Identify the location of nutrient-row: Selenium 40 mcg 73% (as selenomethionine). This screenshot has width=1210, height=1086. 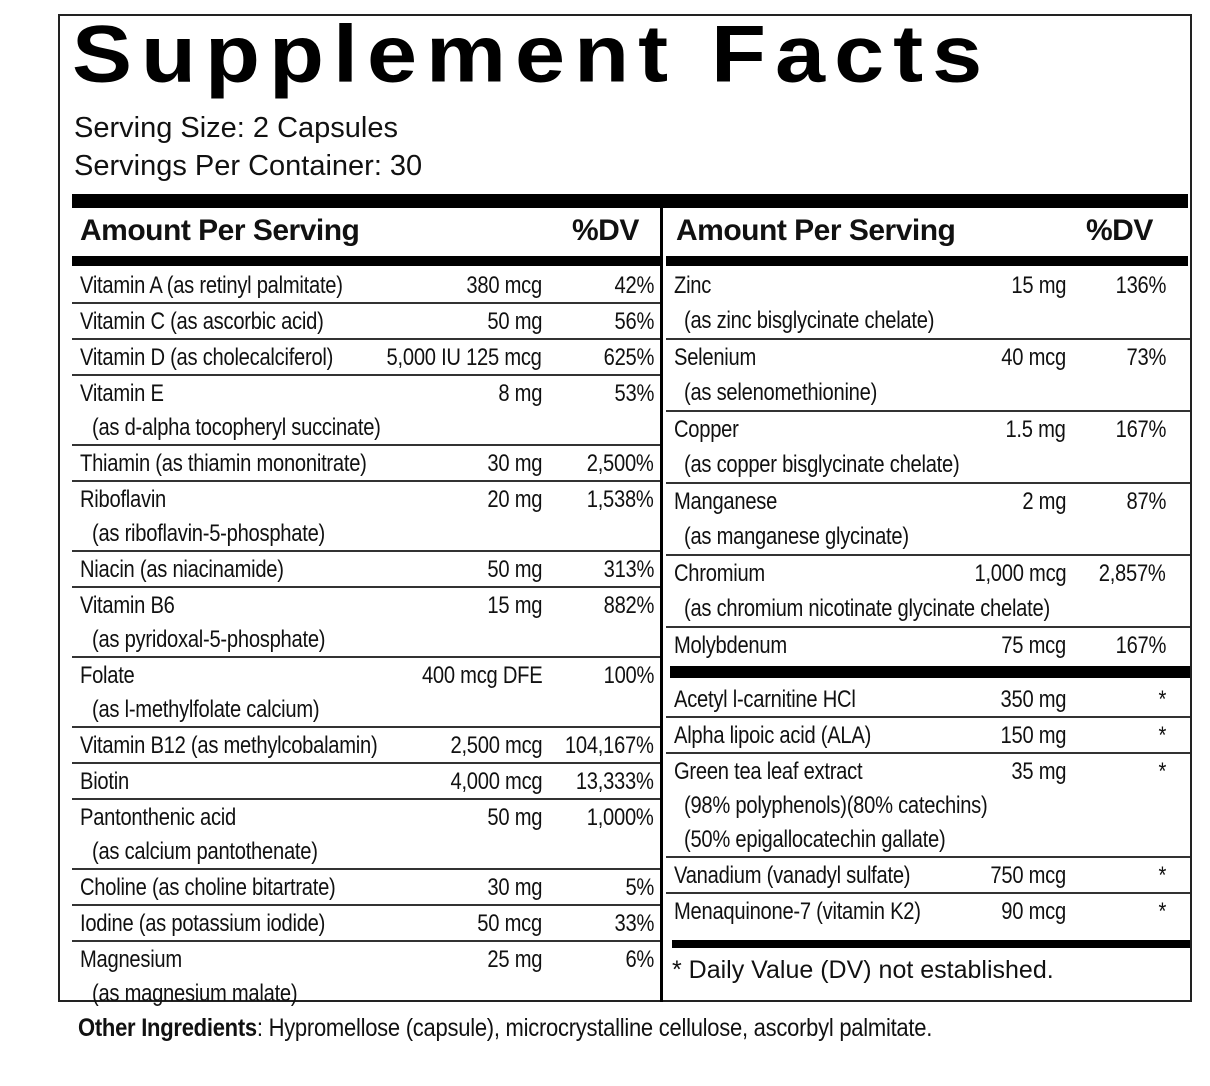
(928, 376).